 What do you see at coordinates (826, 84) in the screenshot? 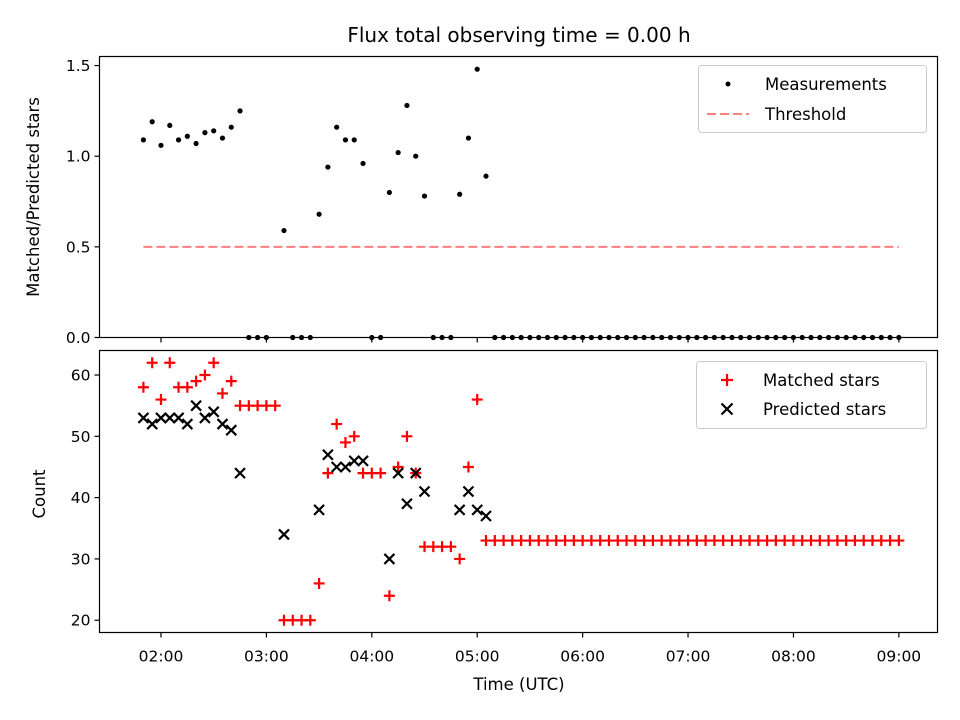
I see `legend-measurements-label: Measurements` at bounding box center [826, 84].